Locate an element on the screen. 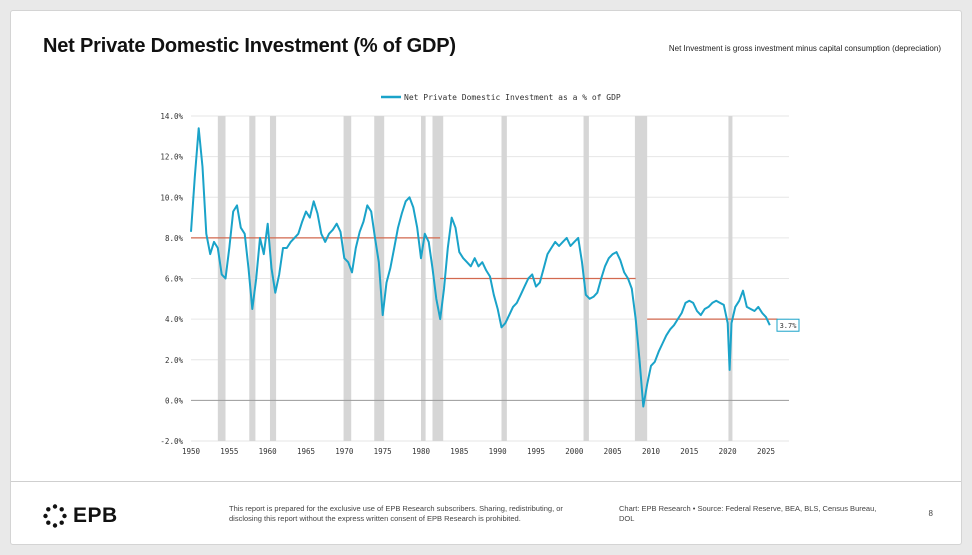  y-tick-label: 0.0% is located at coordinates (174, 400).